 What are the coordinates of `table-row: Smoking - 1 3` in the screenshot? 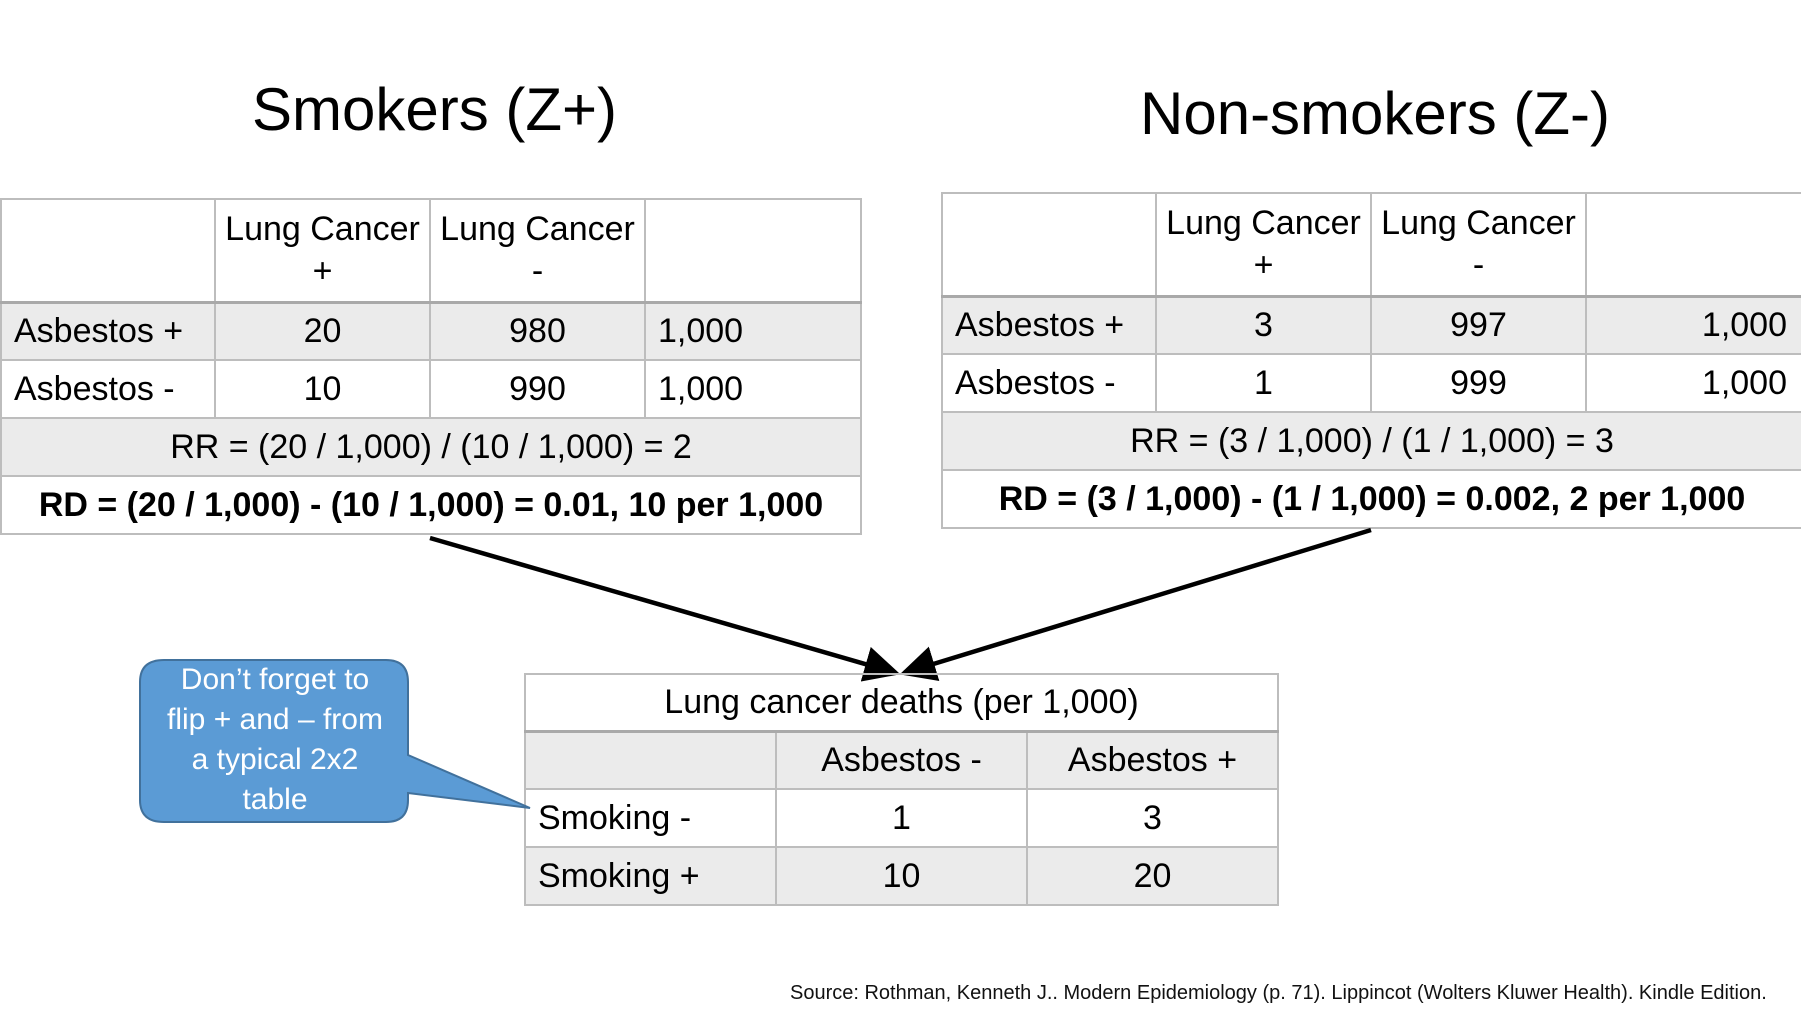 It's located at (901, 818).